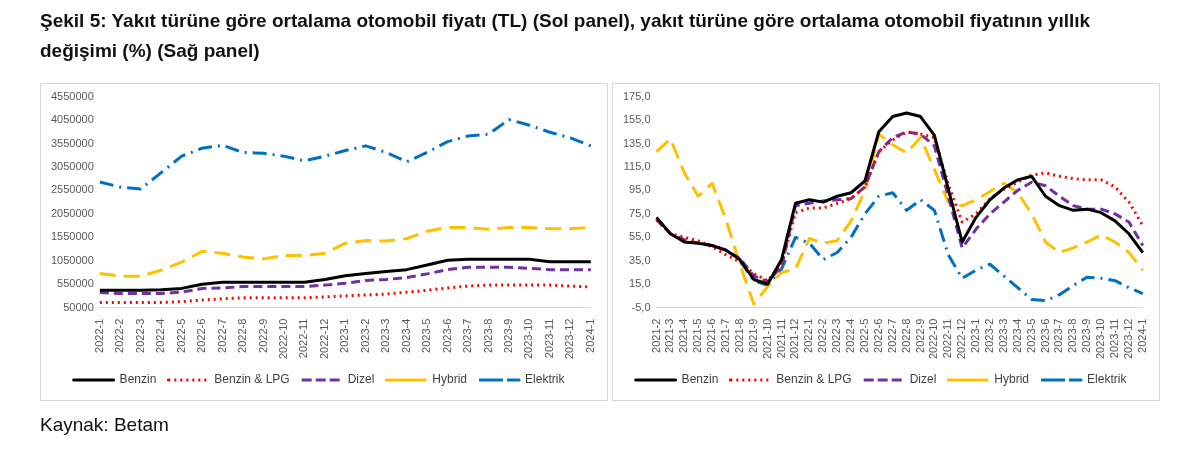  Describe the element at coordinates (669, 335) in the screenshot. I see `x-tick-label: 2021-3` at that location.